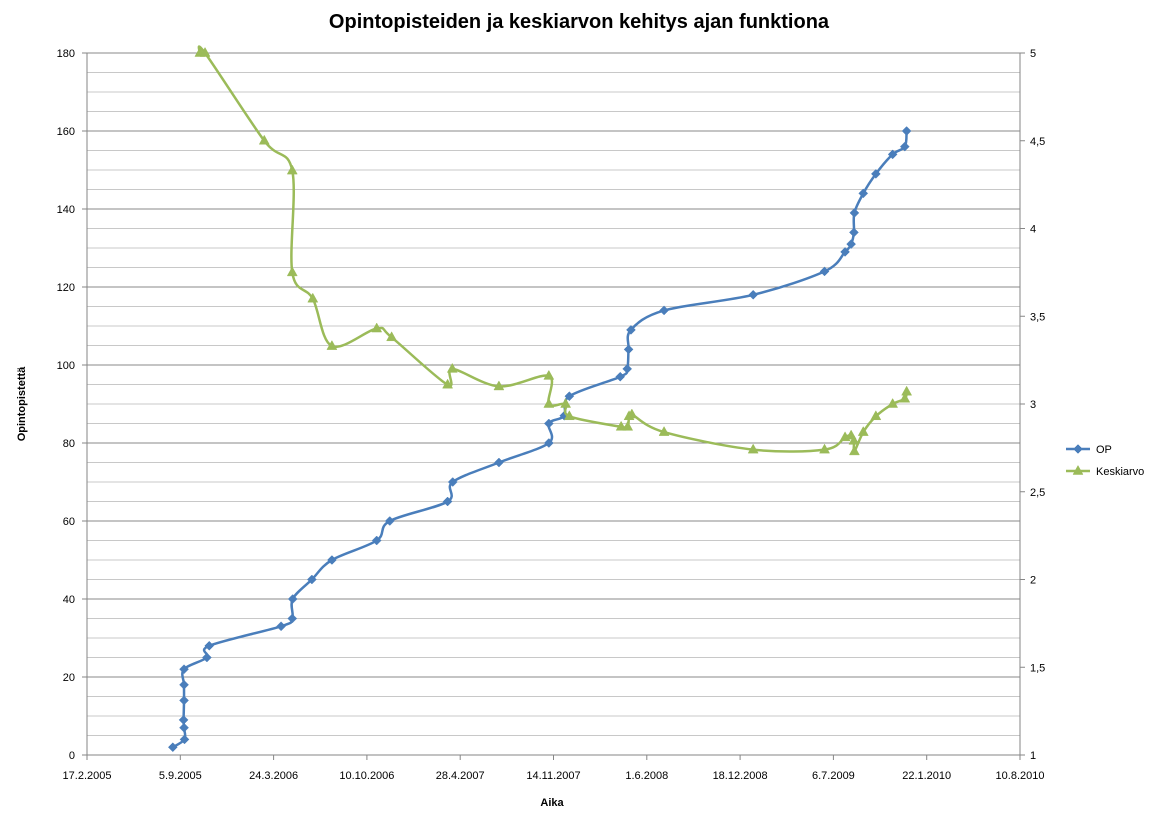  Describe the element at coordinates (66, 132) in the screenshot. I see `y-tick-label: 160` at that location.